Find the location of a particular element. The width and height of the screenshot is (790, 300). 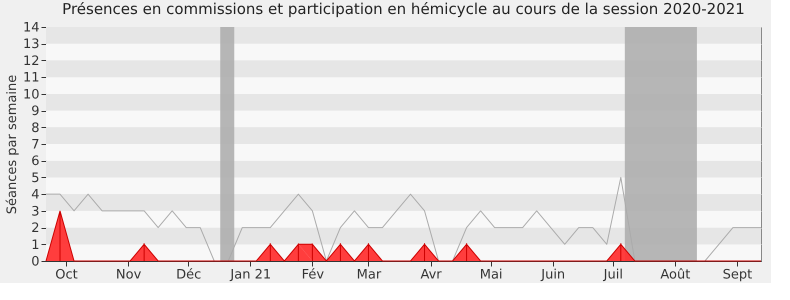

y-tick-label: 14 is located at coordinates (31, 28).